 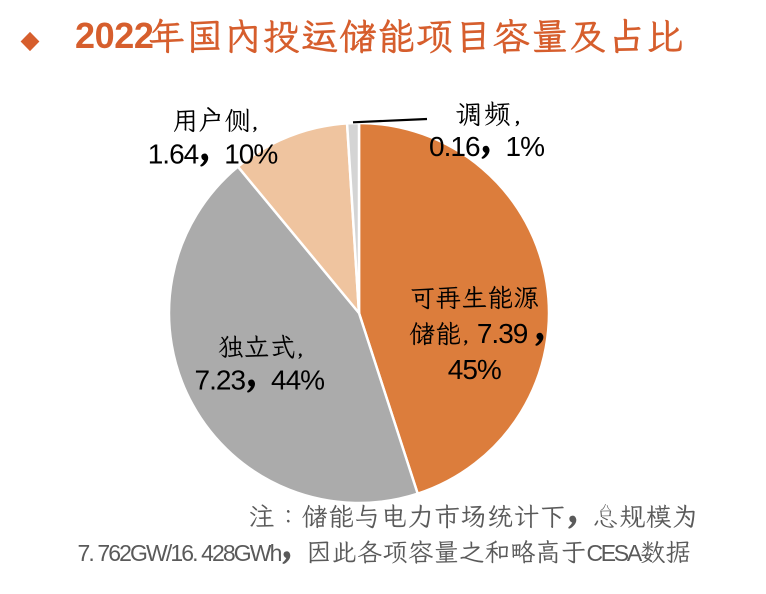 I want to click on svg-text: 7.23, so click(x=220, y=380).